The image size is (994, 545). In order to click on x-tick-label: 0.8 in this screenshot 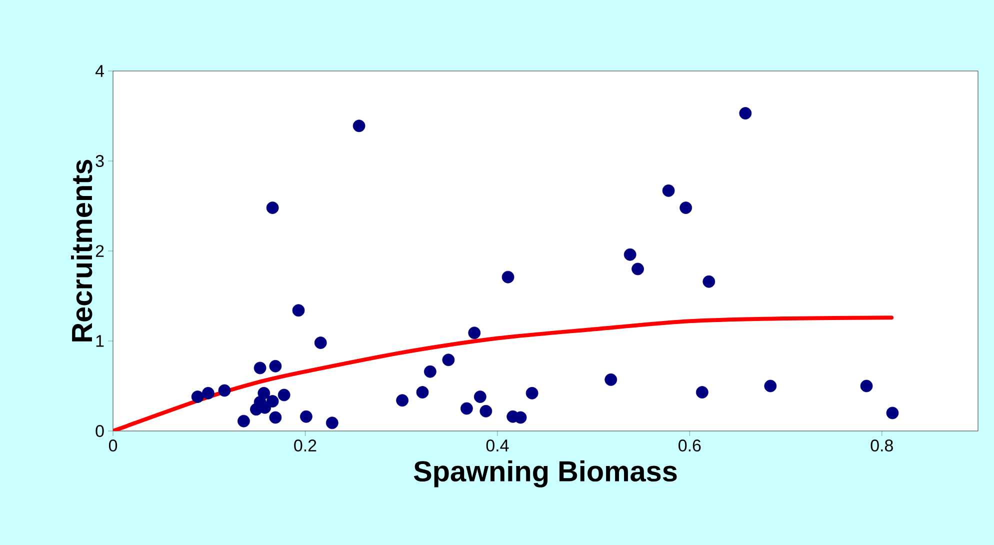, I will do `click(881, 446)`.